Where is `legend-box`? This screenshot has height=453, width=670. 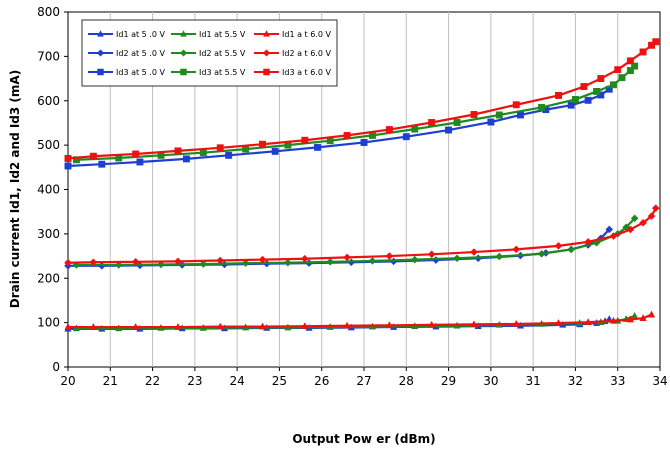
legend-box is located at coordinates (209, 53).